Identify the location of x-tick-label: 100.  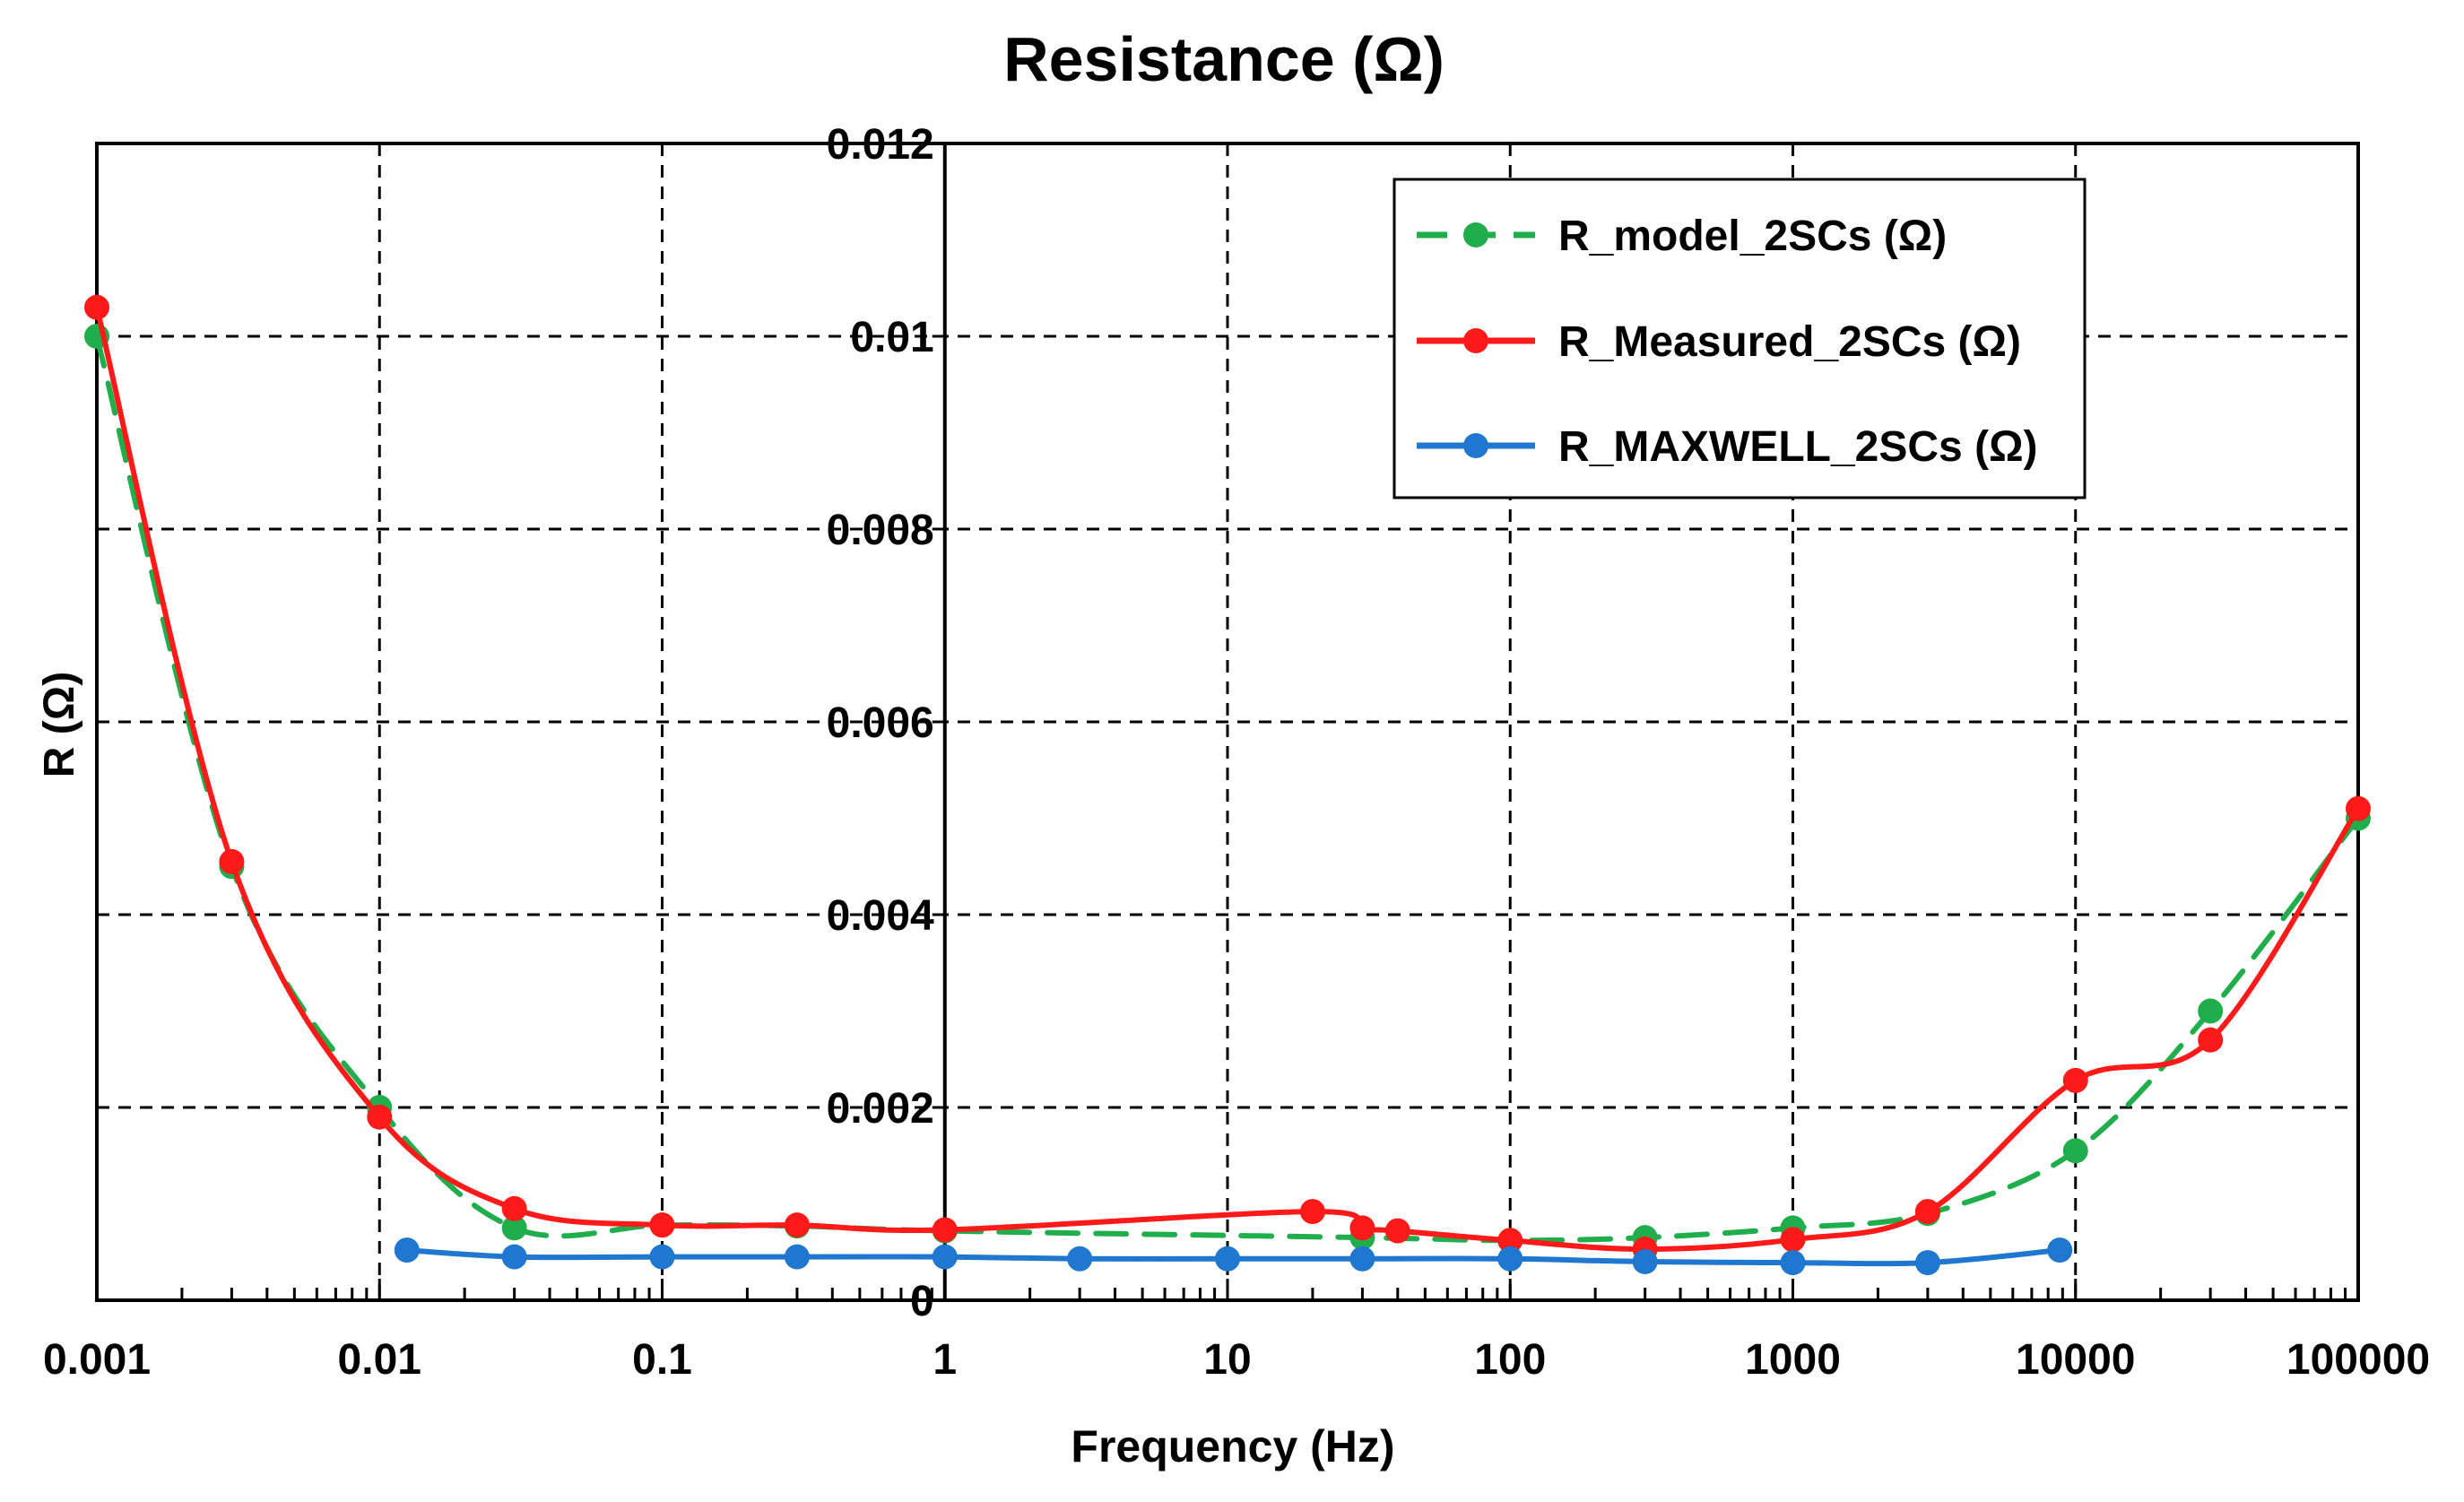
(1510, 1360).